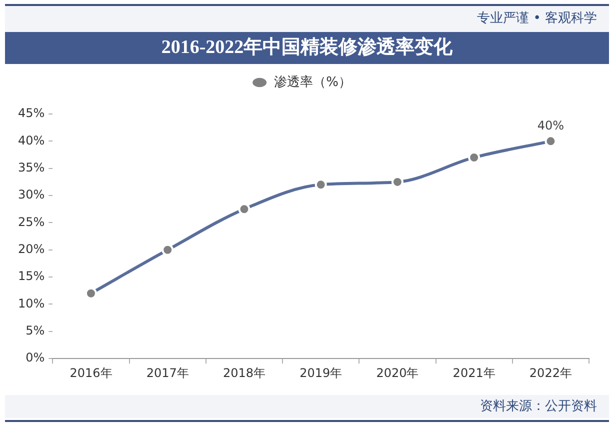 This screenshot has width=614, height=427. I want to click on y-tick-label: 30%, so click(31, 195).